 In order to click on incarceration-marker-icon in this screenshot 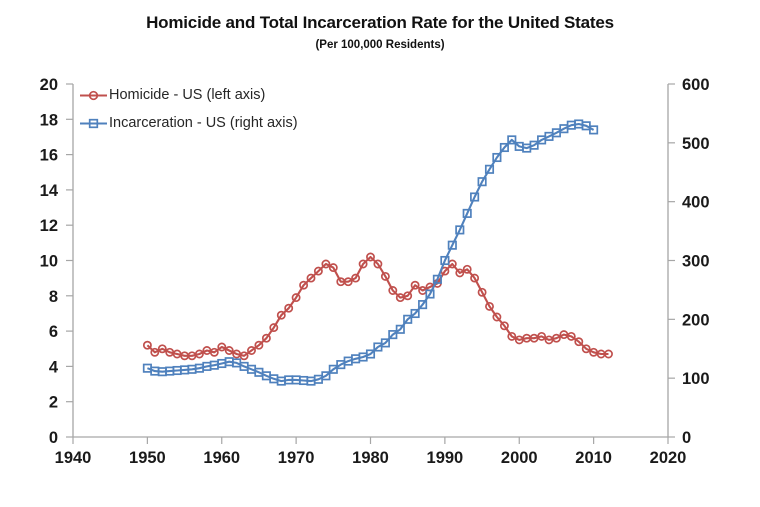, I will do `click(93, 123)`.